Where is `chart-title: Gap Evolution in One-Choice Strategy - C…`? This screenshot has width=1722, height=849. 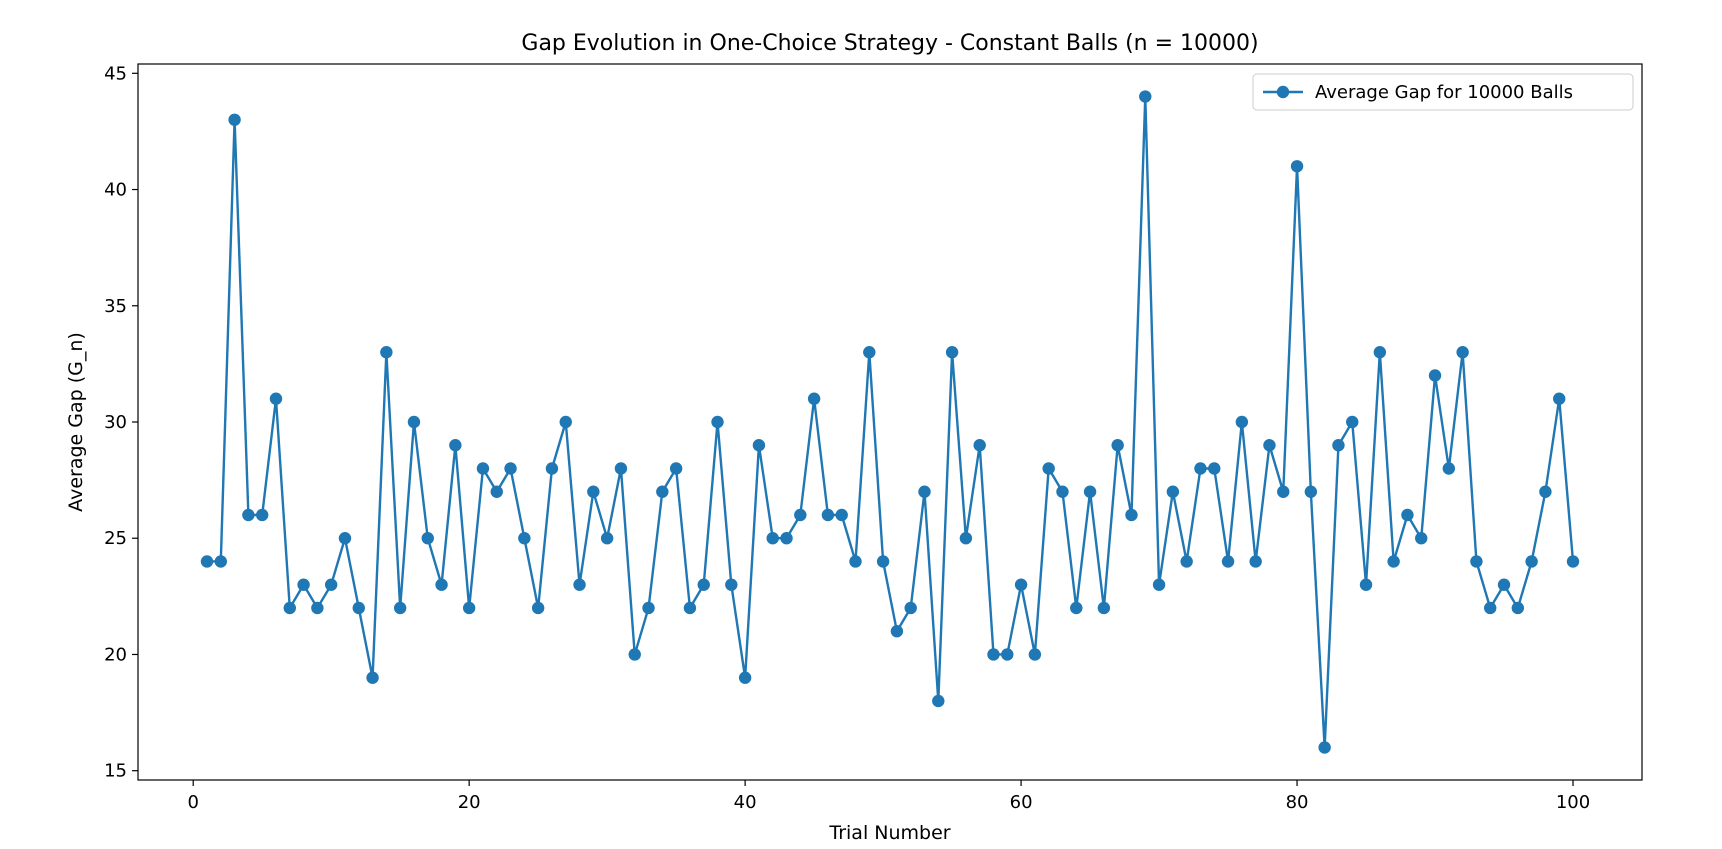
chart-title: Gap Evolution in One-Choice Strategy - C… is located at coordinates (889, 43).